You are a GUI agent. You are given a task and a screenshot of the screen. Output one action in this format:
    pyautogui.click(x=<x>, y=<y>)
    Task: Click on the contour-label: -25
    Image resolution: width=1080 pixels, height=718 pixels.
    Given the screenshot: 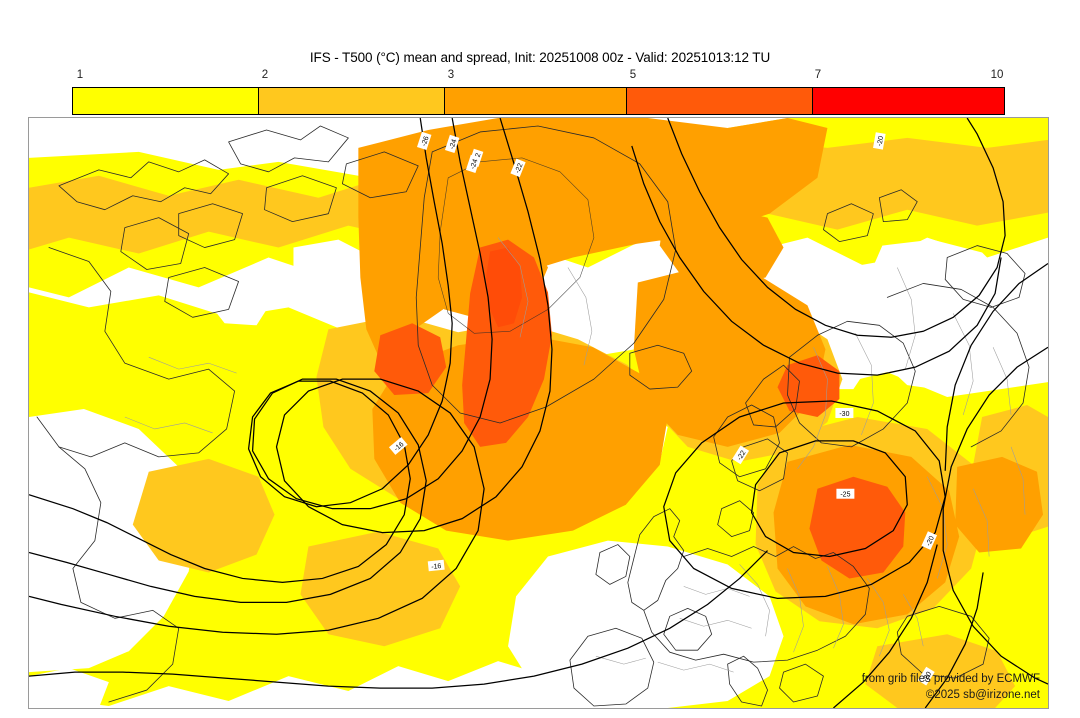 What is the action you would take?
    pyautogui.click(x=845, y=495)
    